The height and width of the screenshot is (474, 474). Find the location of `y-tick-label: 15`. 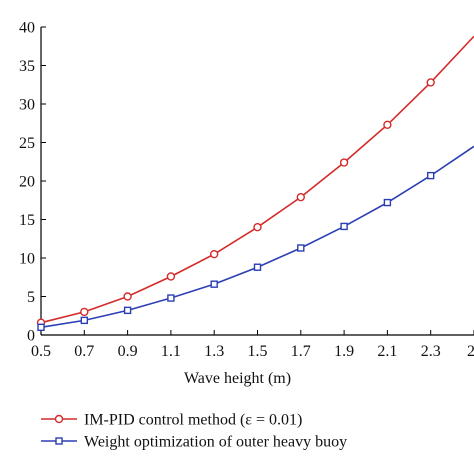

y-tick-label: 15 is located at coordinates (27, 220).